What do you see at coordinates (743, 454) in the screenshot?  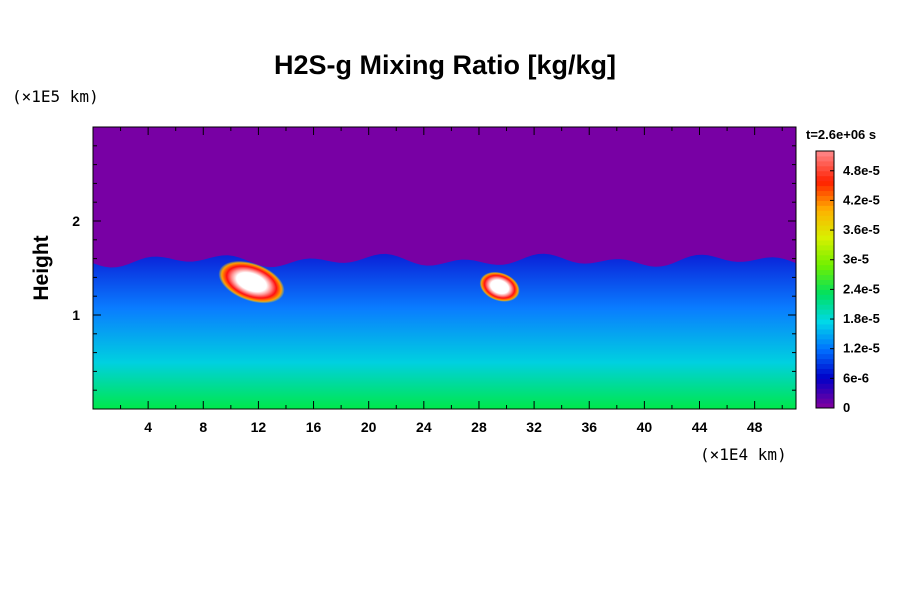 I see `x-unit-label: (×1E4 km)` at bounding box center [743, 454].